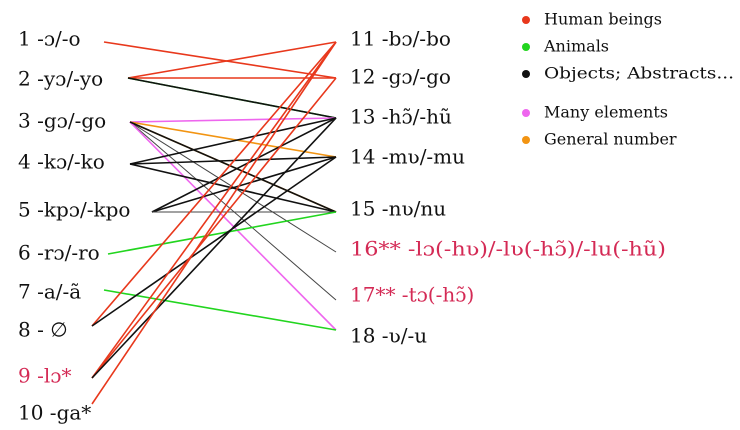 This screenshot has height=430, width=740. Describe the element at coordinates (222, 233) in the screenshot. I see `link-L6-R15-animal` at that location.